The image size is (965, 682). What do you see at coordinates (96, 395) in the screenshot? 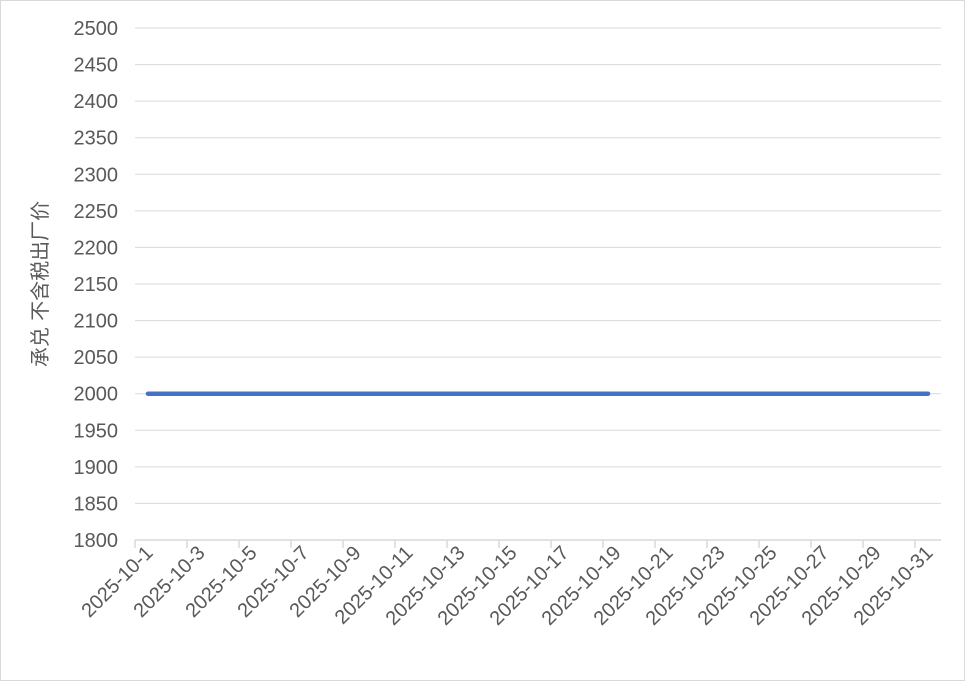
I see `y-tick-label: 2000` at bounding box center [96, 395].